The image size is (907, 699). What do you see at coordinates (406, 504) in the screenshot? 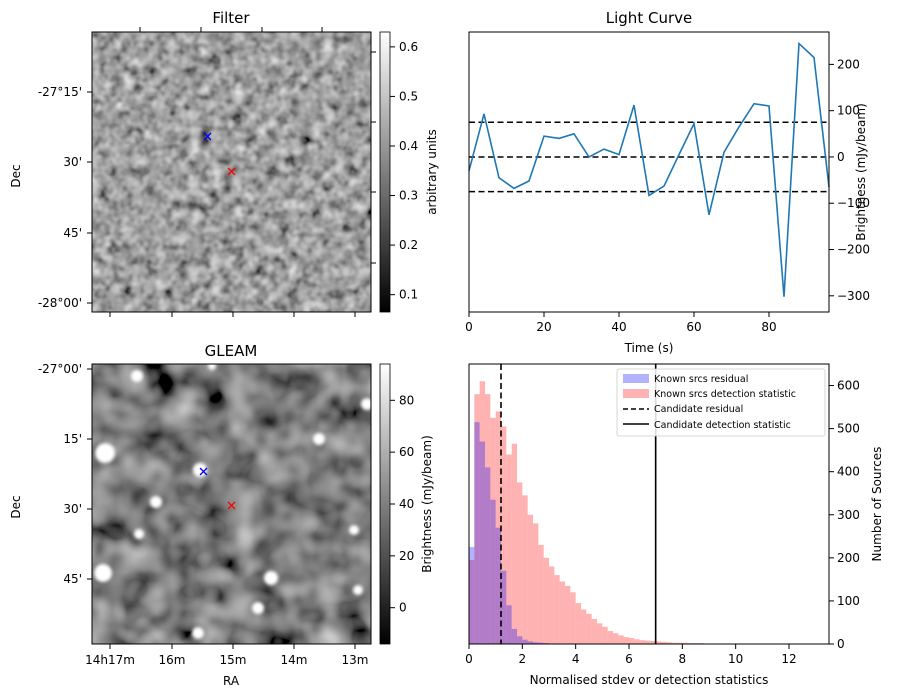
I see `gleam-cbar-ticklabel-2: 40` at bounding box center [406, 504].